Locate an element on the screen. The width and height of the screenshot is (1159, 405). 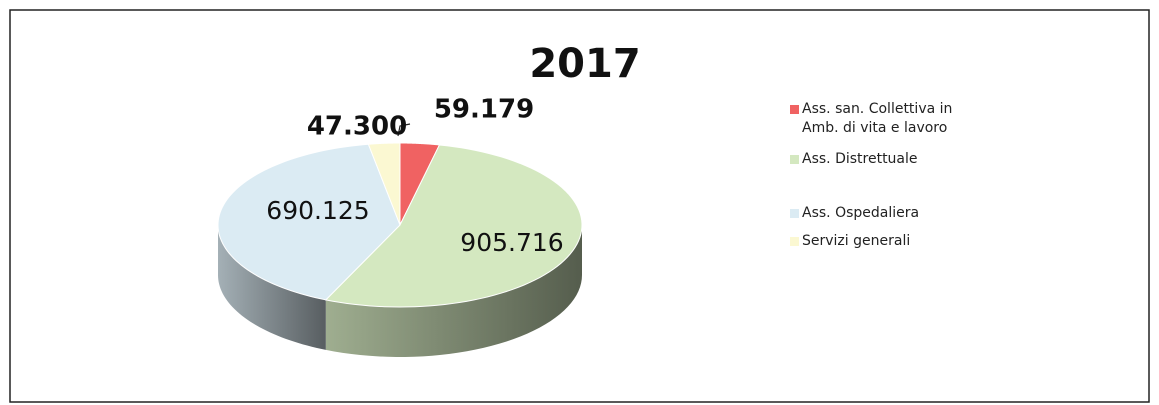
data-label: 690.125 is located at coordinates (317, 210).